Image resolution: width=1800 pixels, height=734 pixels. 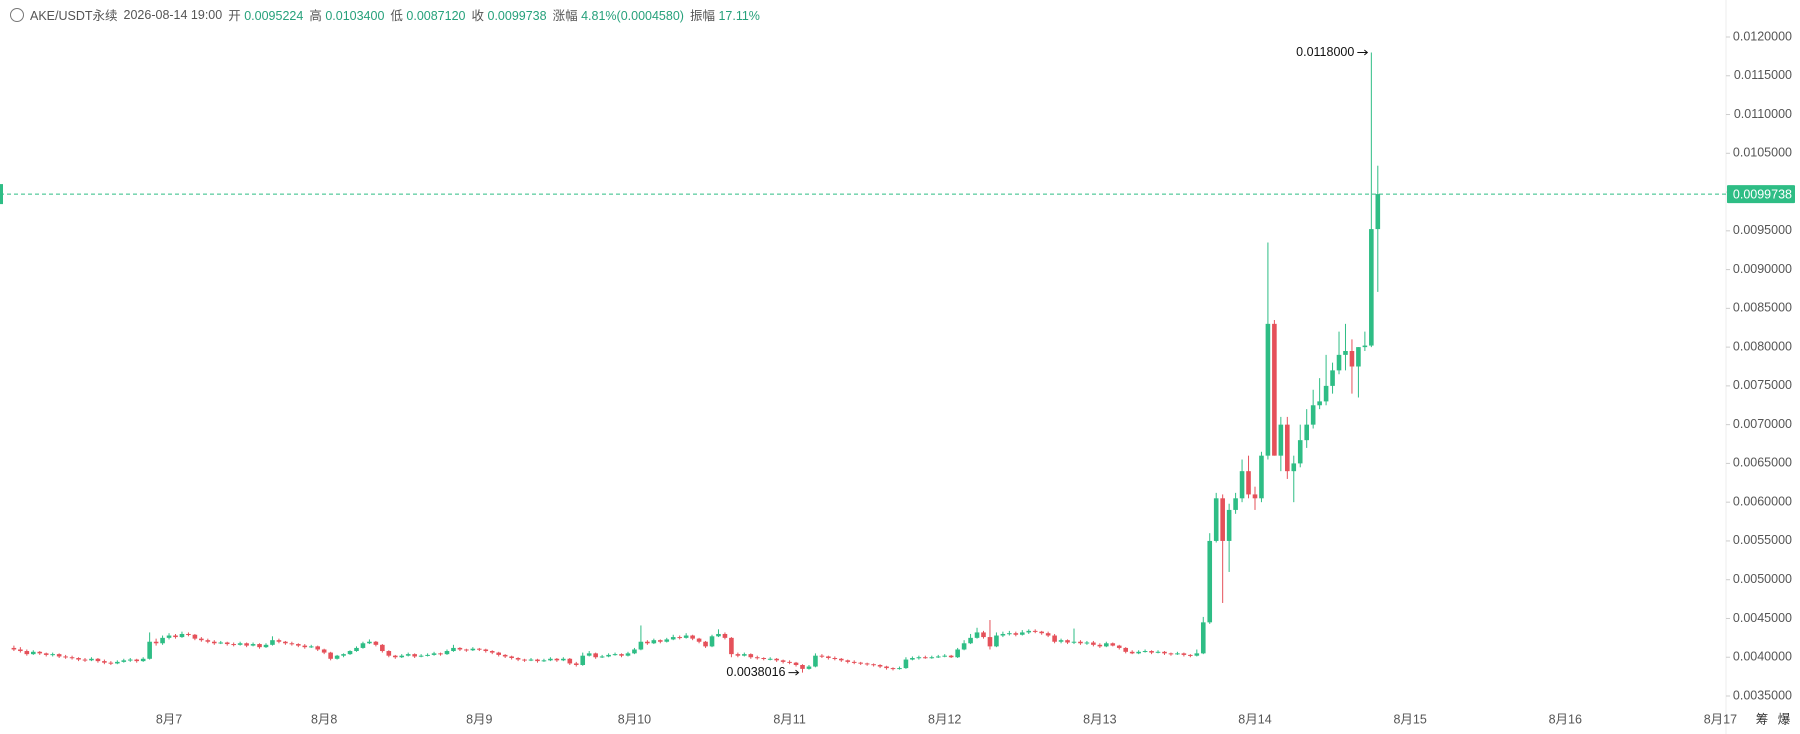 What do you see at coordinates (1762, 230) in the screenshot?
I see `y-tick-label: 0.0095000` at bounding box center [1762, 230].